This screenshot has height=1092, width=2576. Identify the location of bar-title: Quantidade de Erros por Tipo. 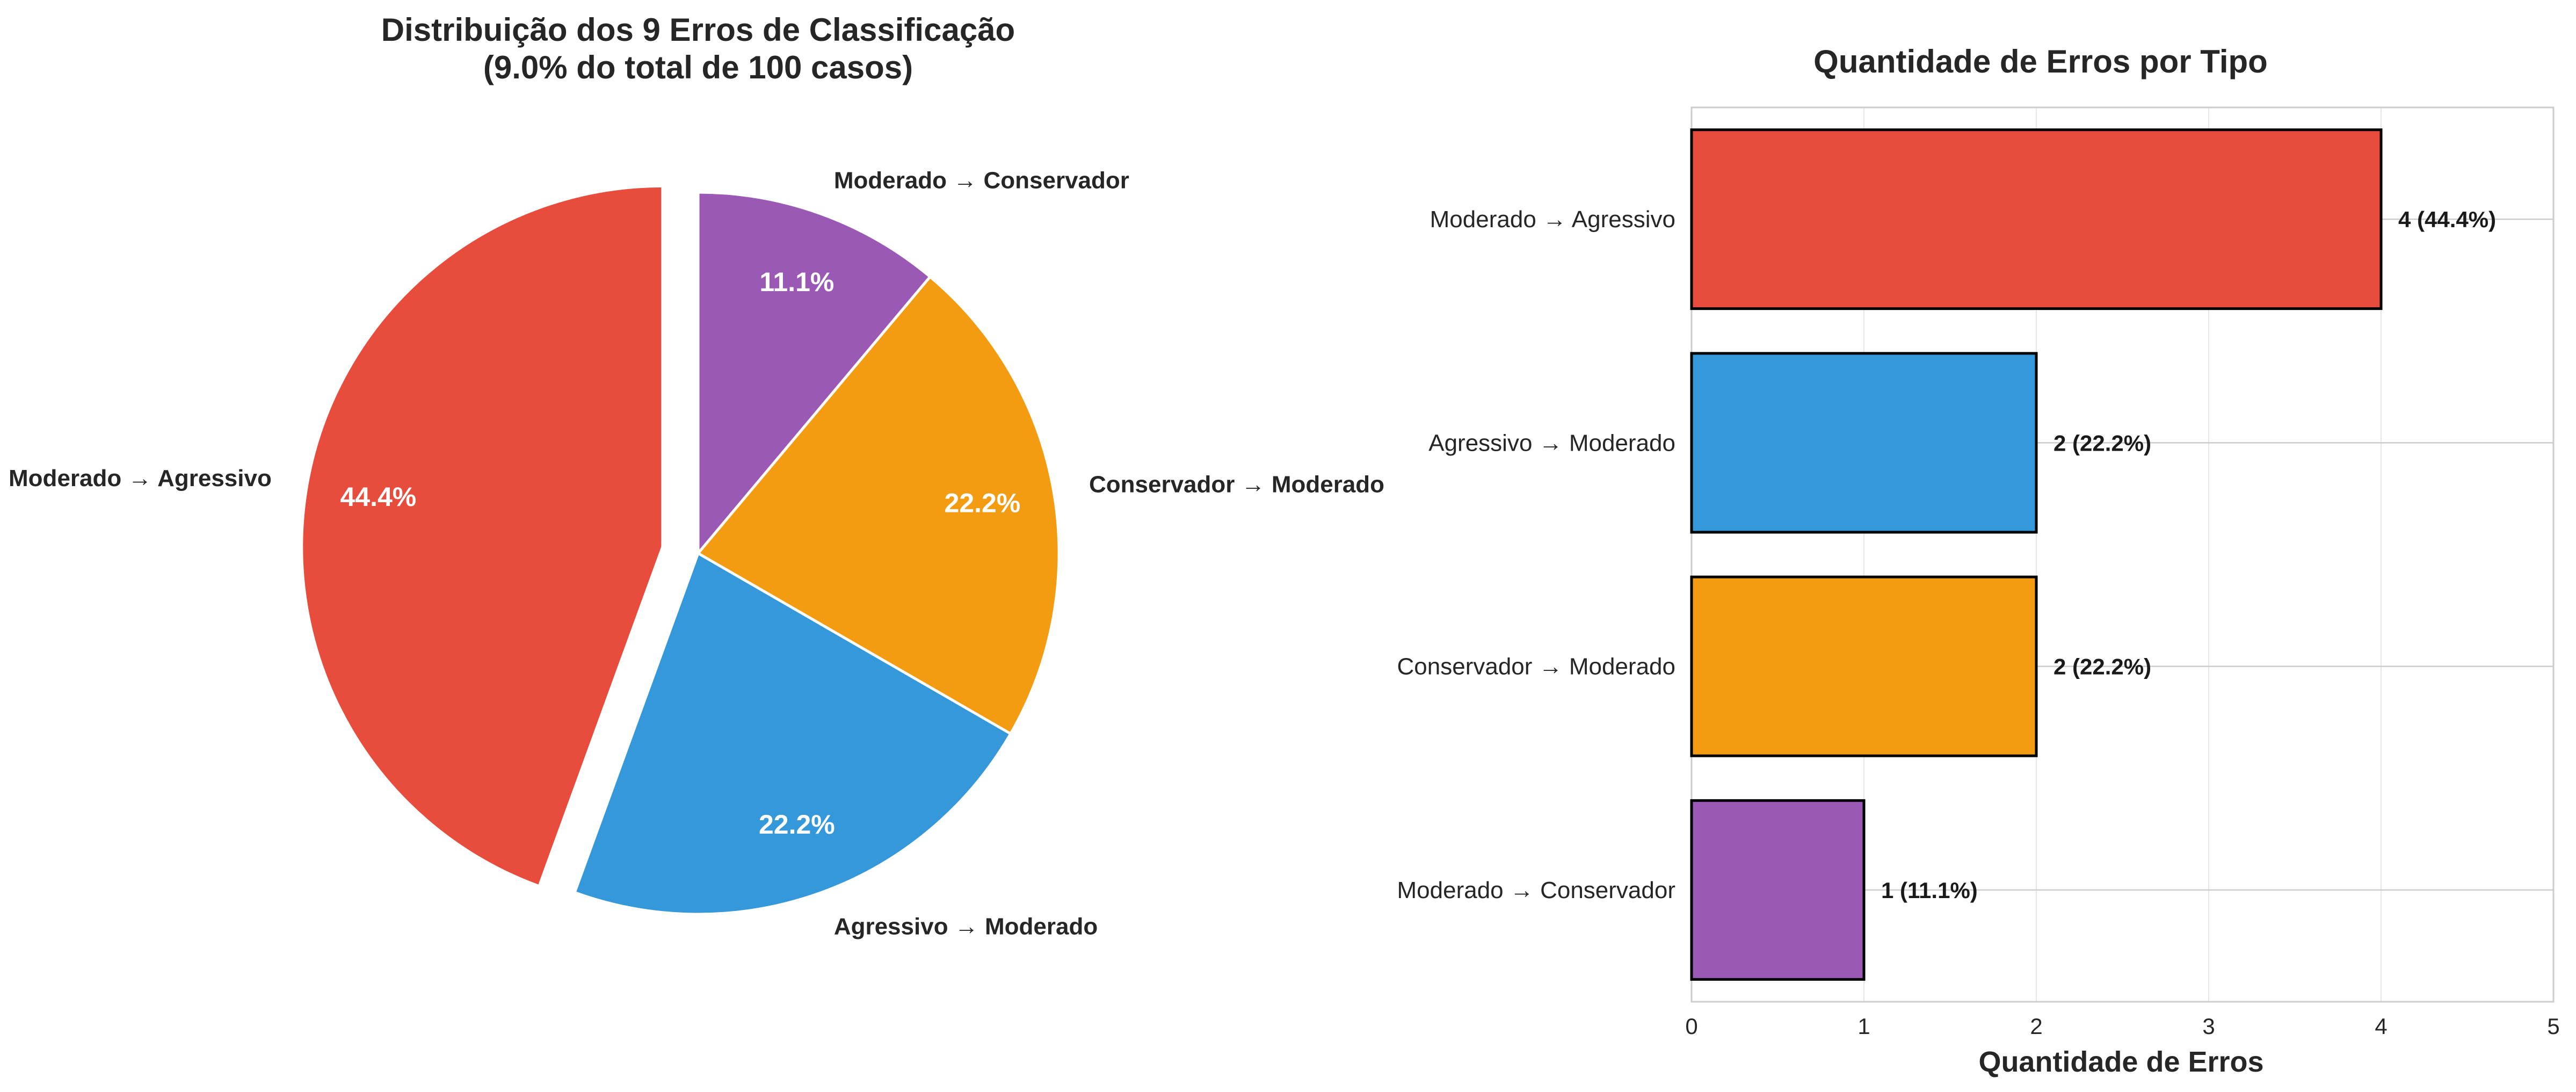
(2040, 61).